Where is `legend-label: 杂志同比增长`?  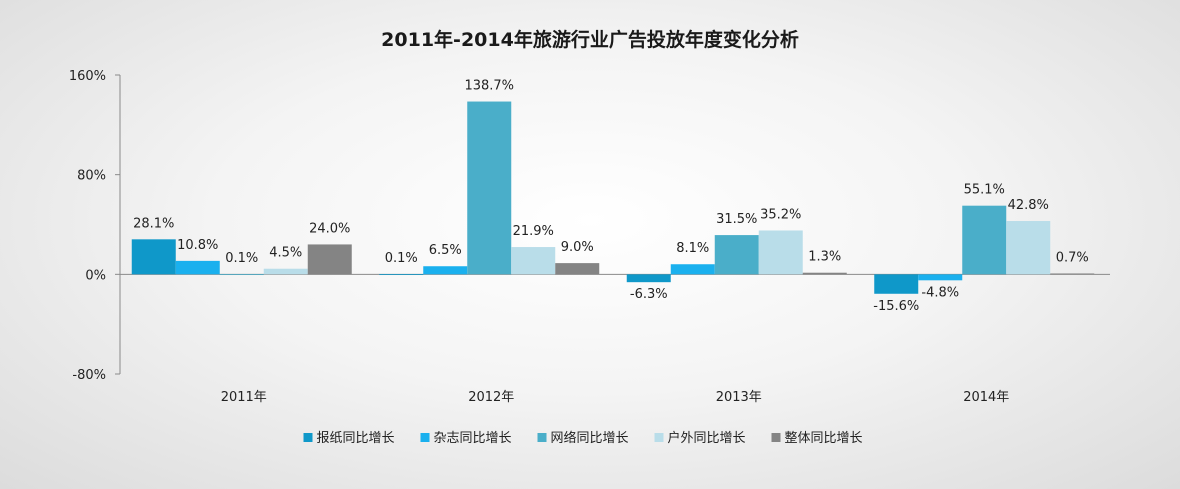
legend-label: 杂志同比增长 is located at coordinates (473, 438).